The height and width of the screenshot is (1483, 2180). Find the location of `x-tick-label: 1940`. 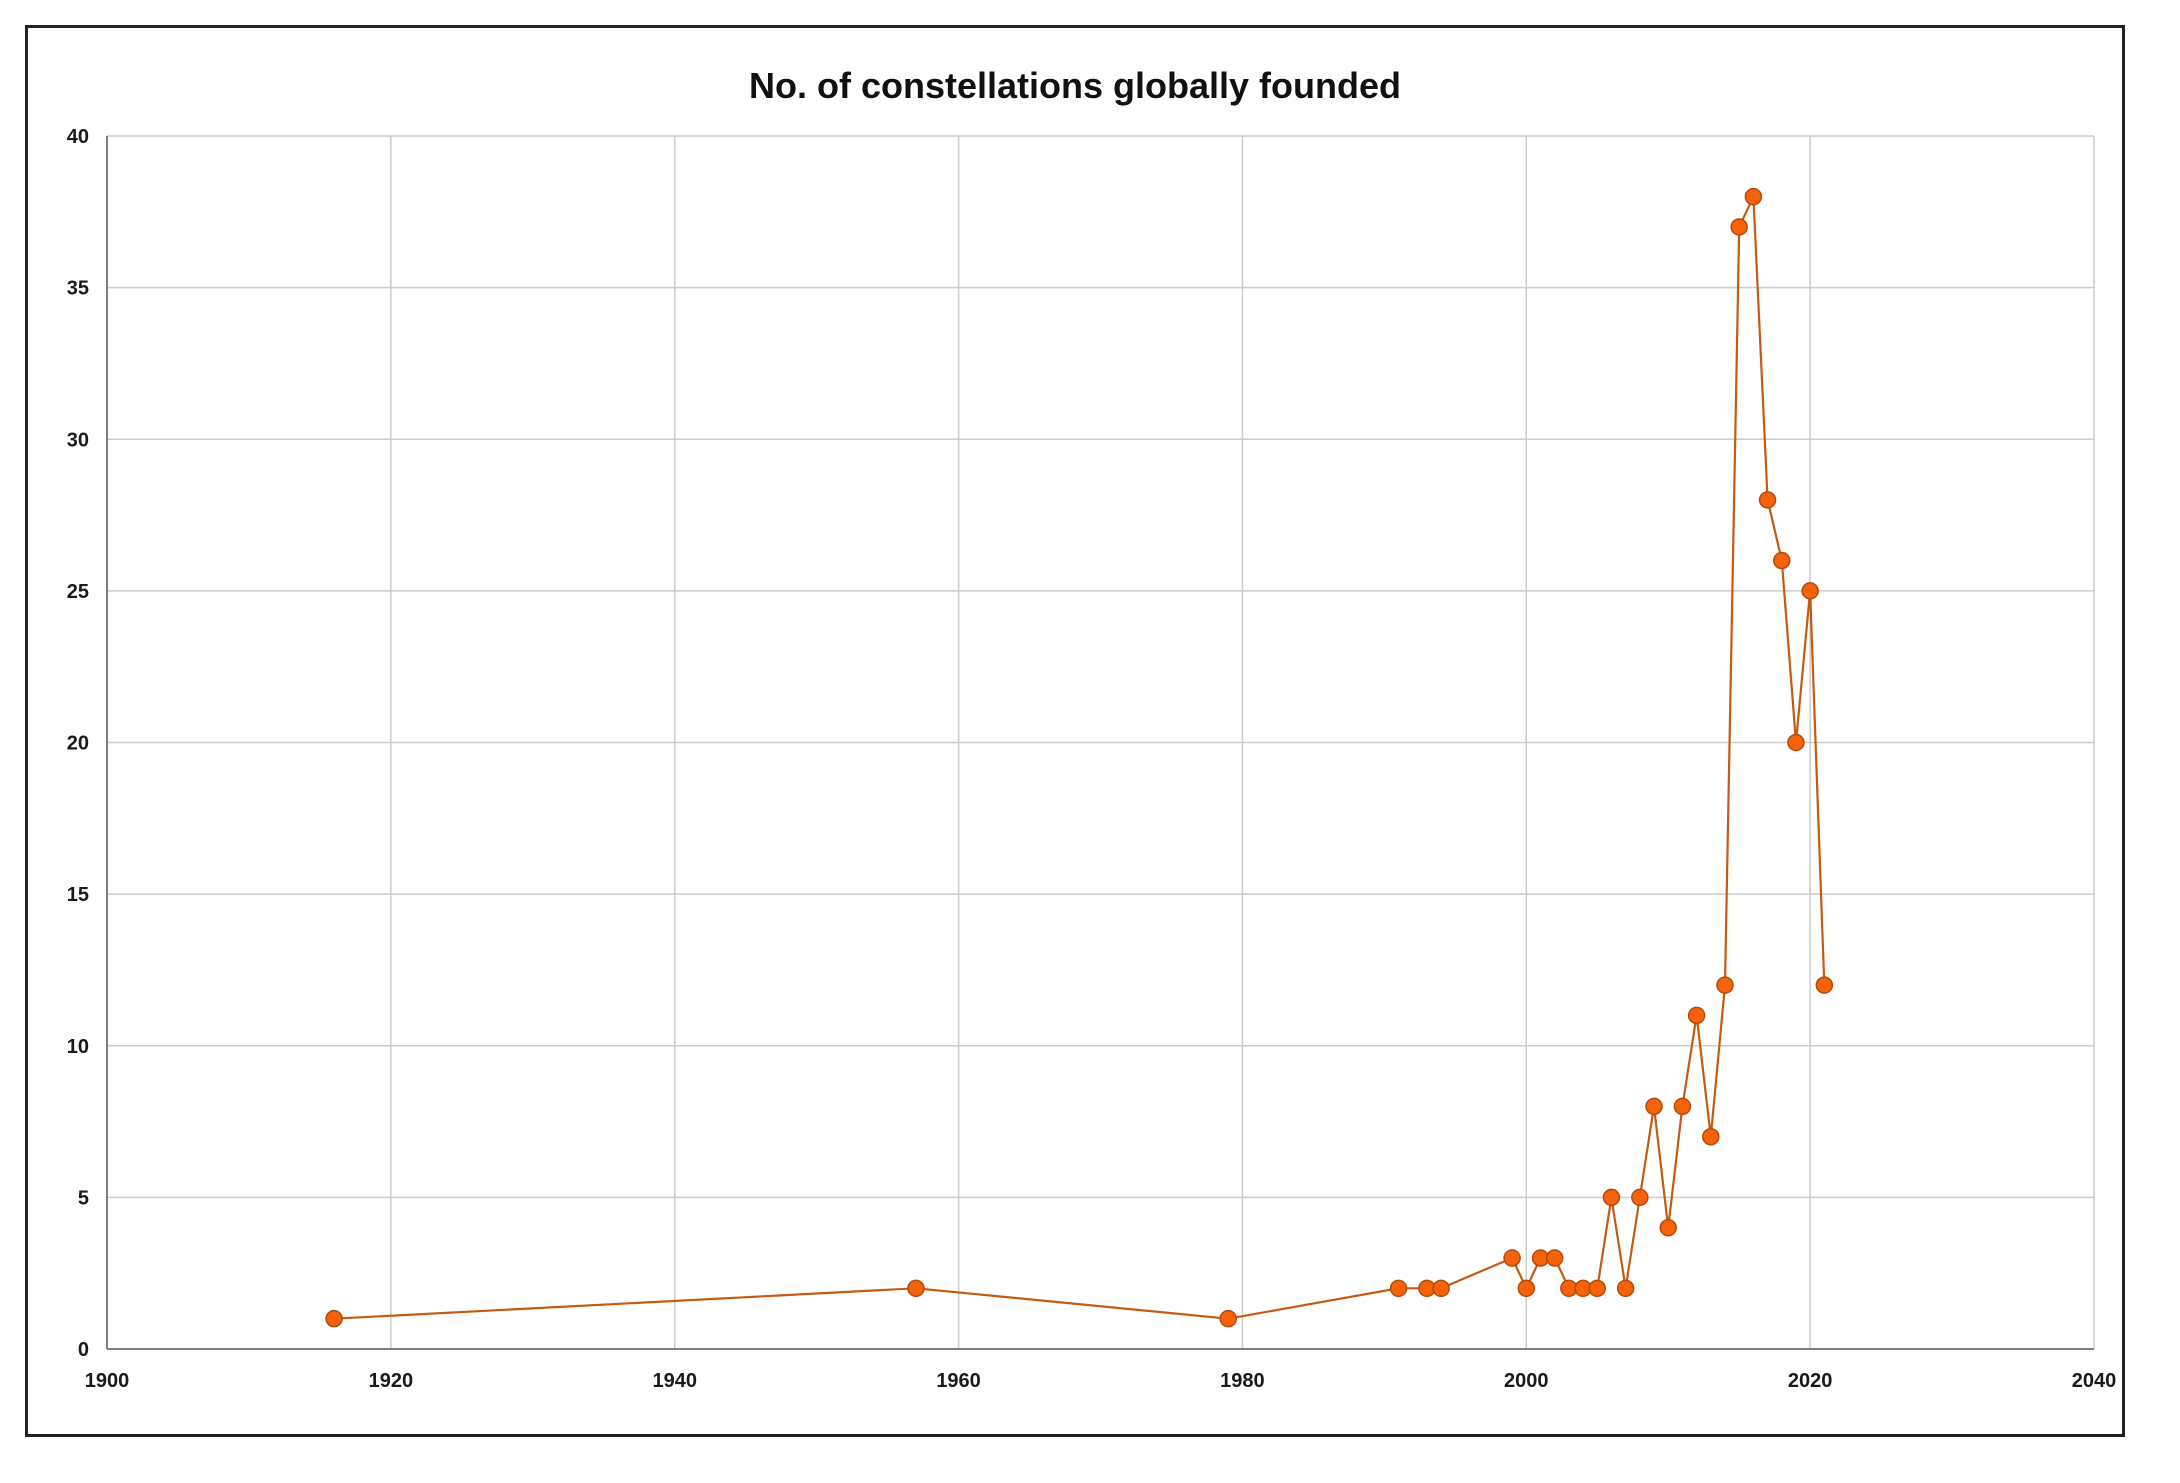

x-tick-label: 1940 is located at coordinates (674, 1381).